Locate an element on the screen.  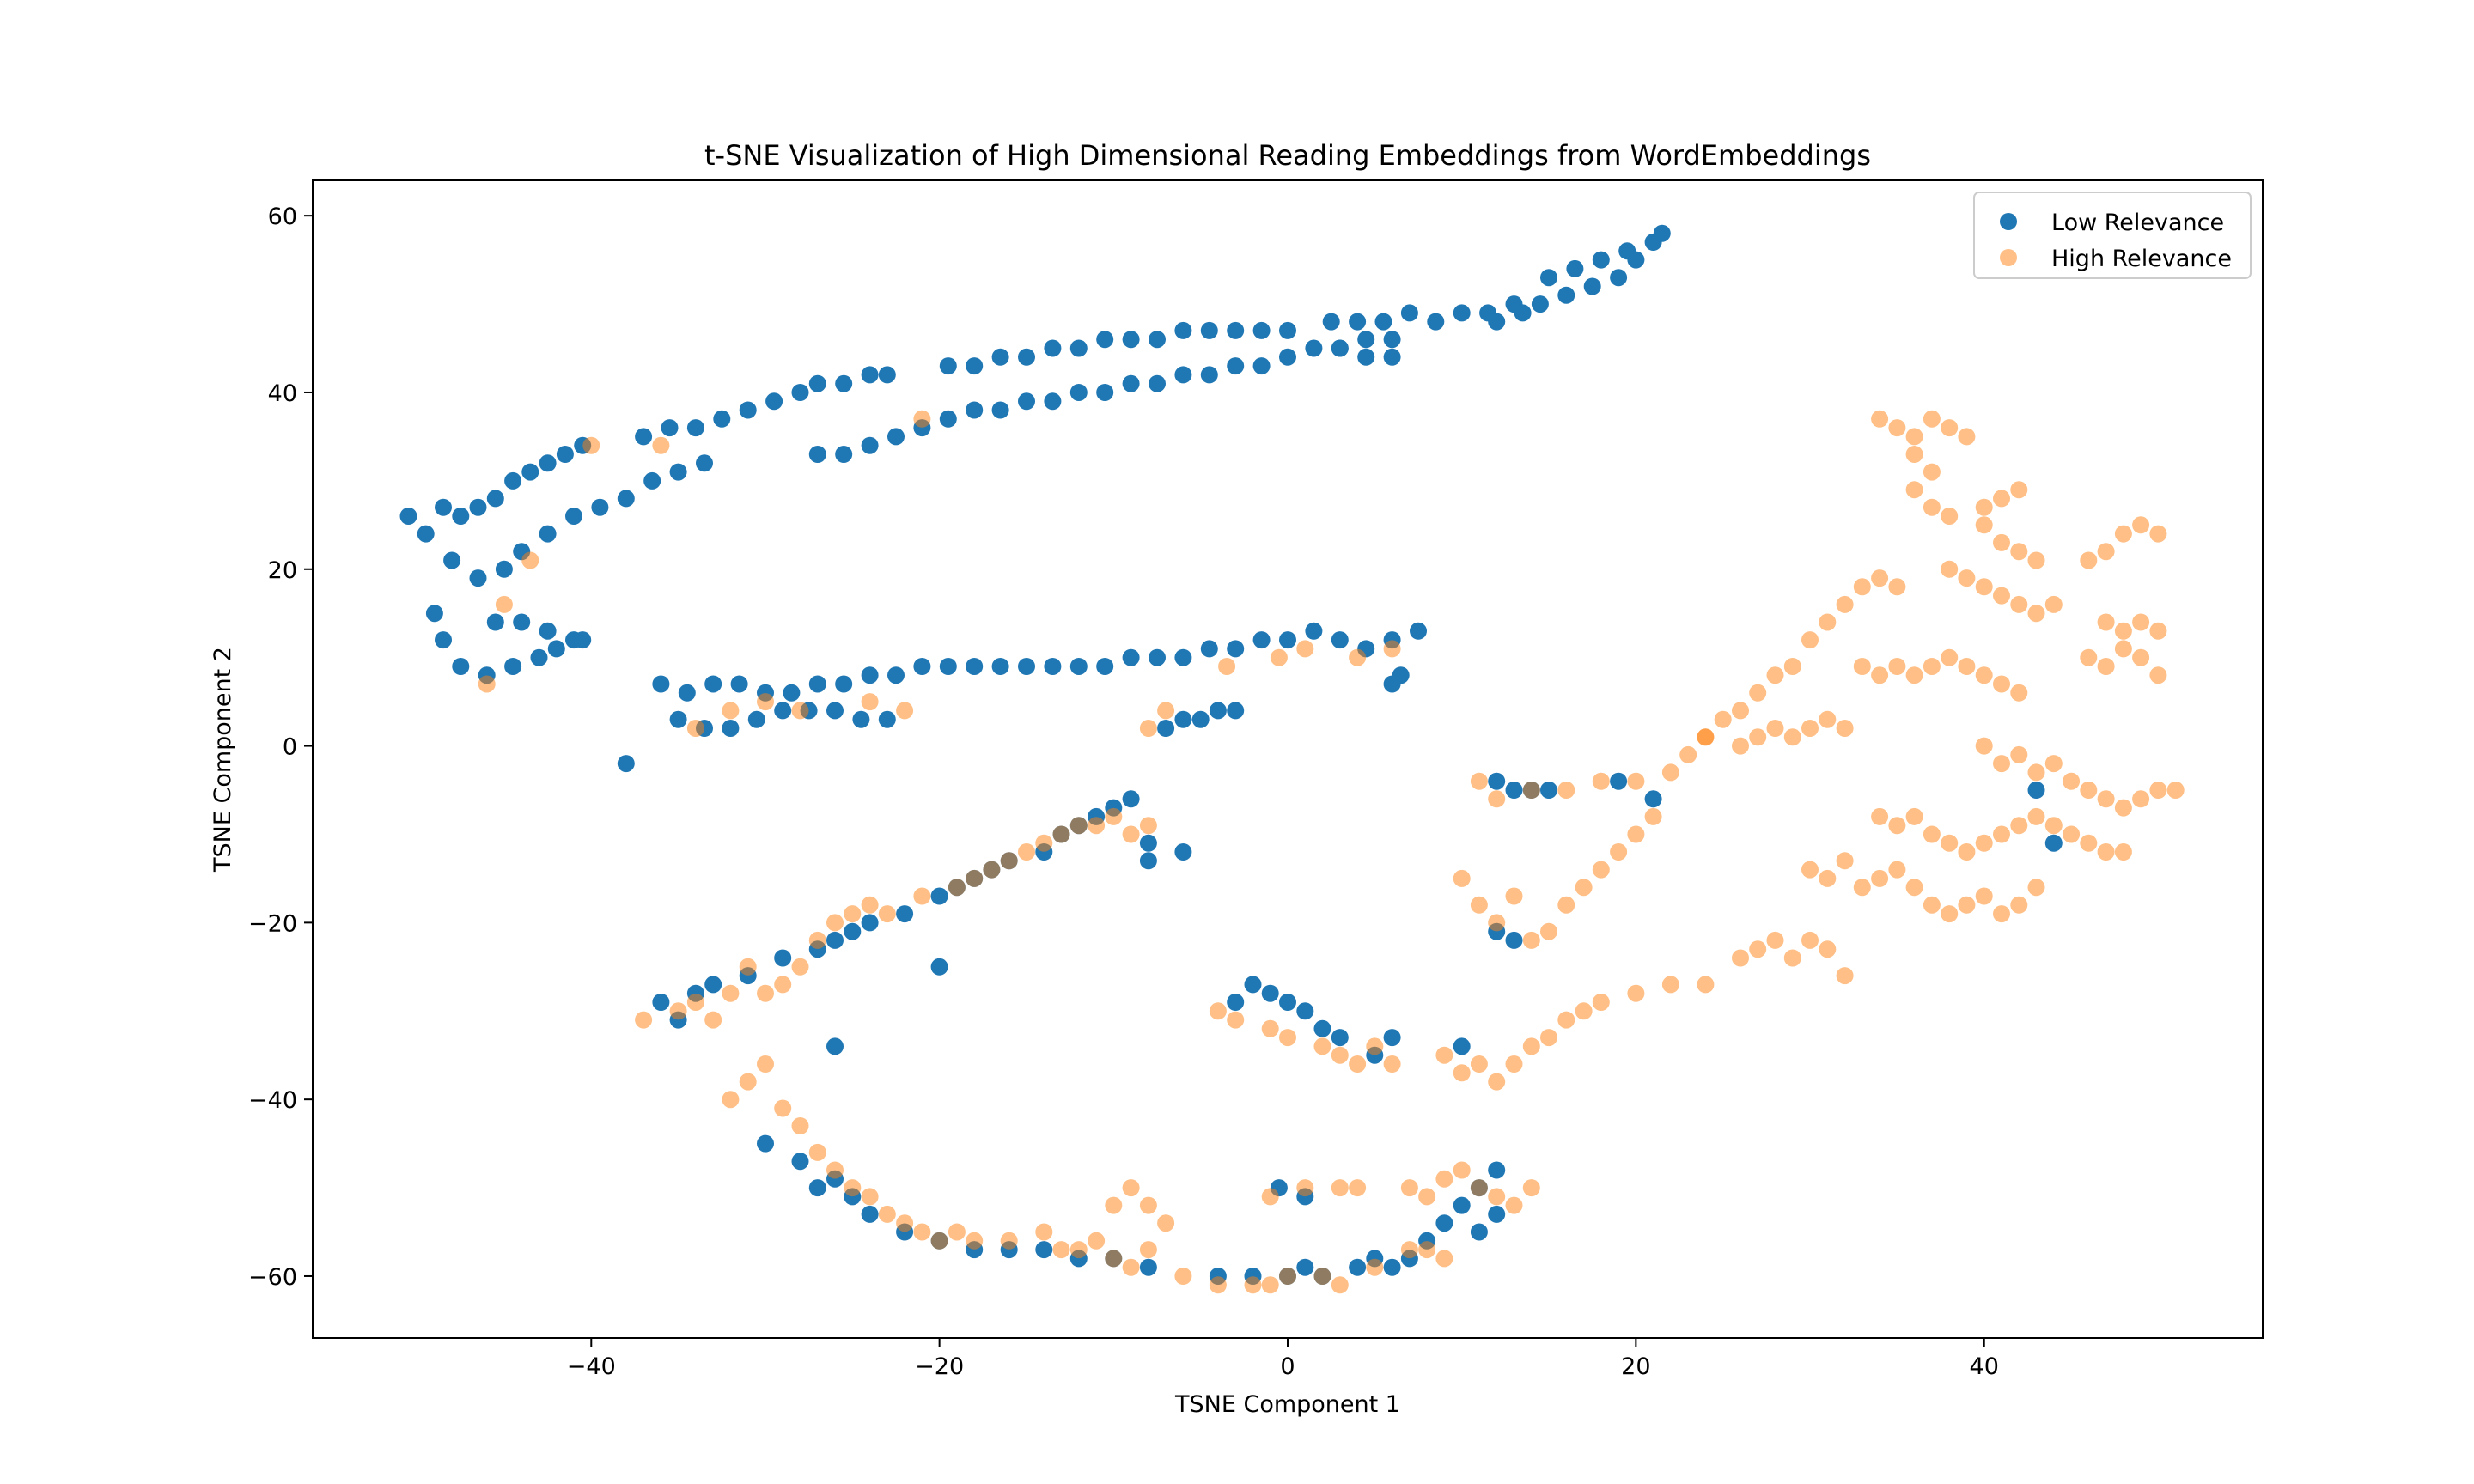
legend-label: Low Relevance is located at coordinates (2137, 223).